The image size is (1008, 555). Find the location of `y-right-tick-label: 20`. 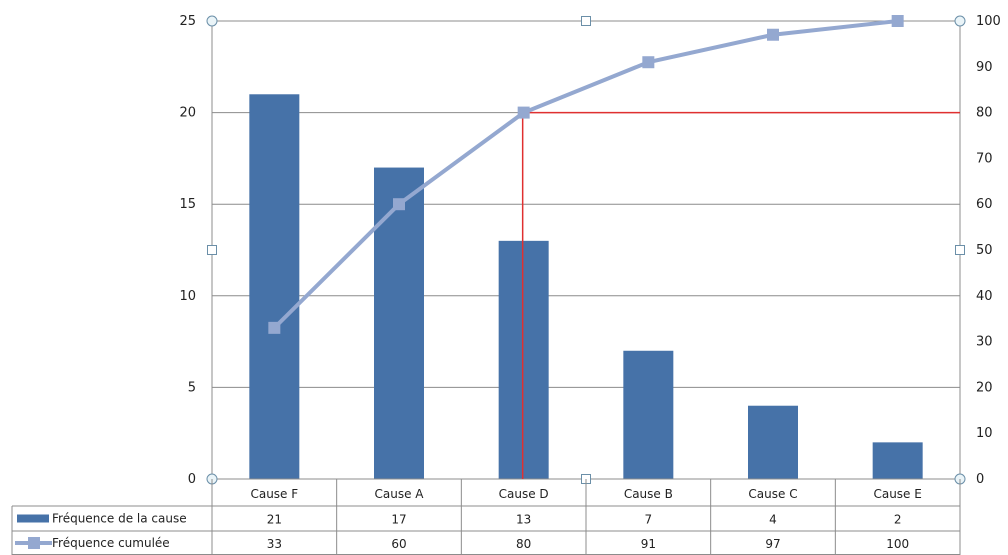

y-right-tick-label: 20 is located at coordinates (984, 387).